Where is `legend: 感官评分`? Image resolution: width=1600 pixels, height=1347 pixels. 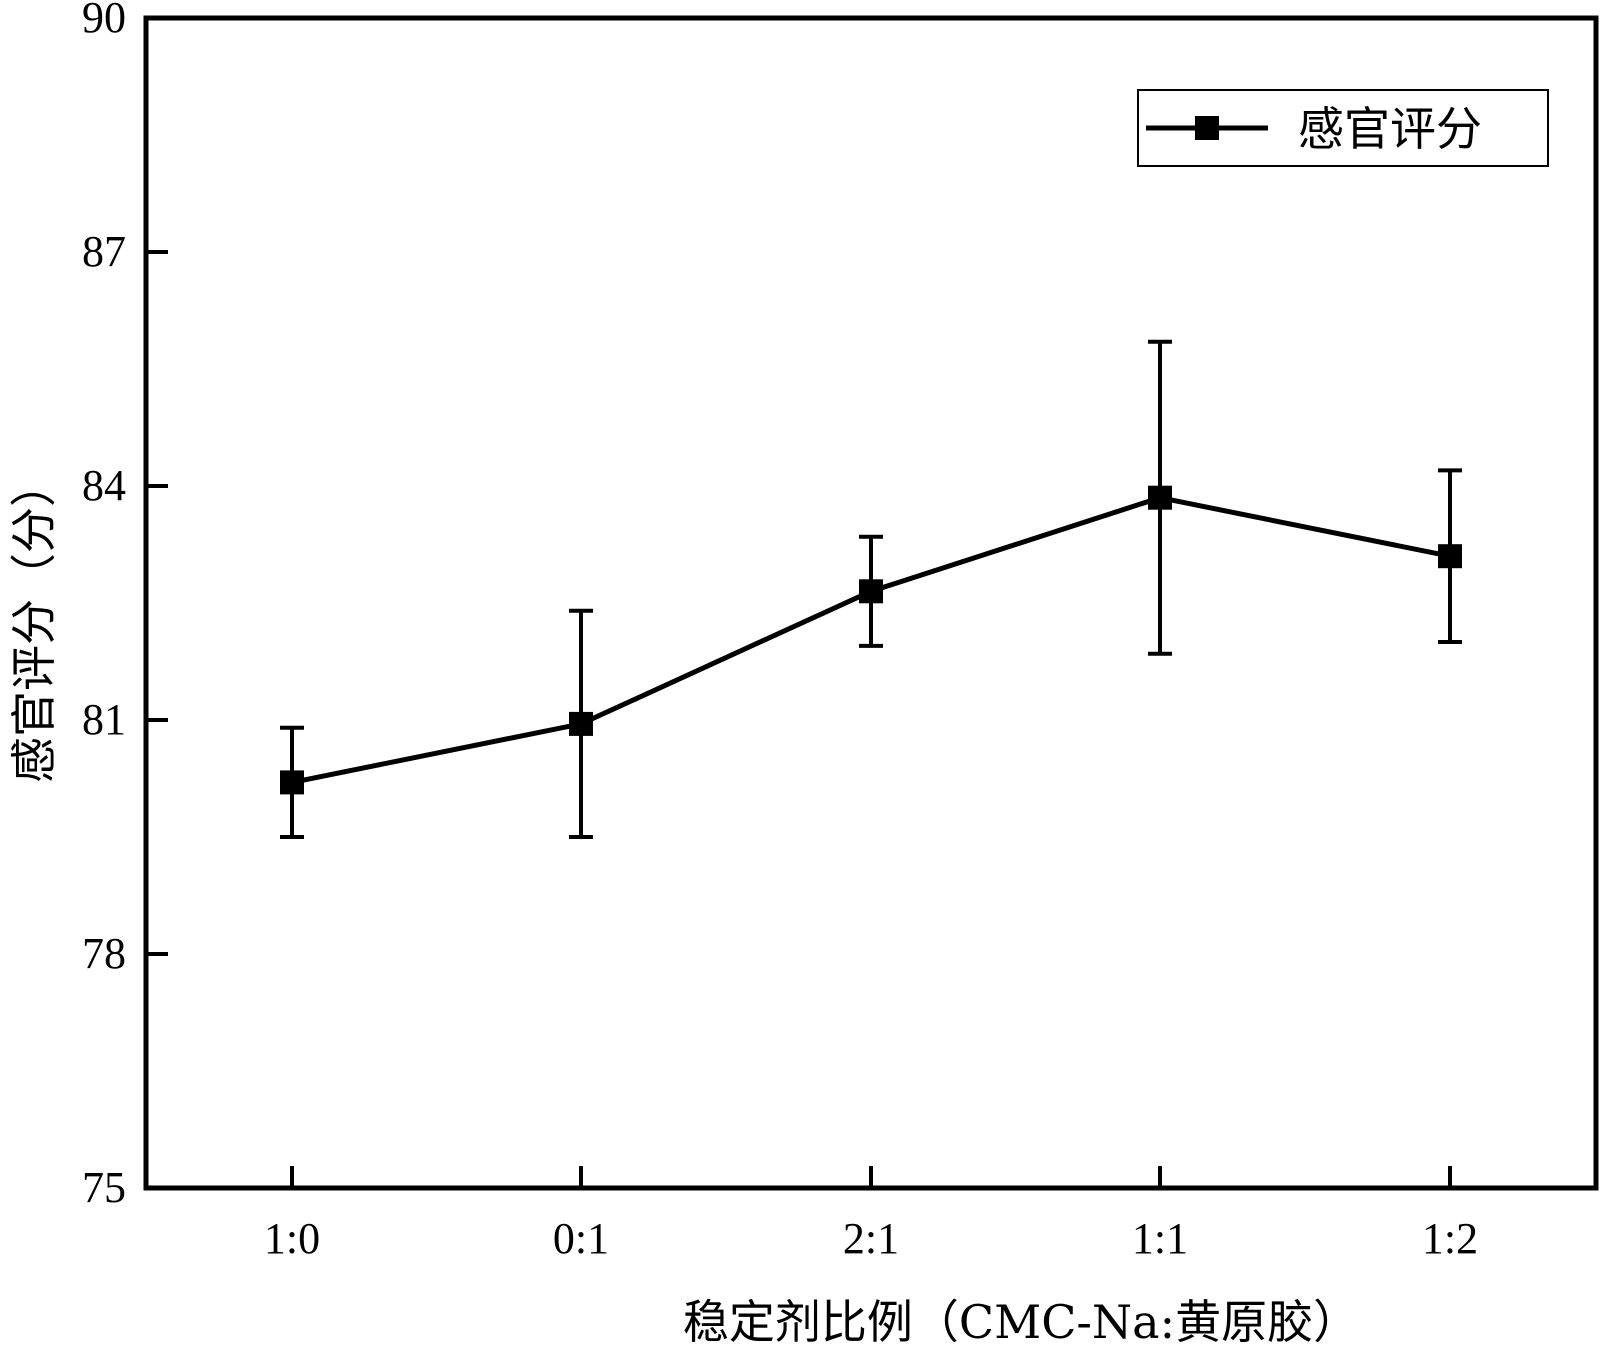
legend: 感官评分 is located at coordinates (1343, 128).